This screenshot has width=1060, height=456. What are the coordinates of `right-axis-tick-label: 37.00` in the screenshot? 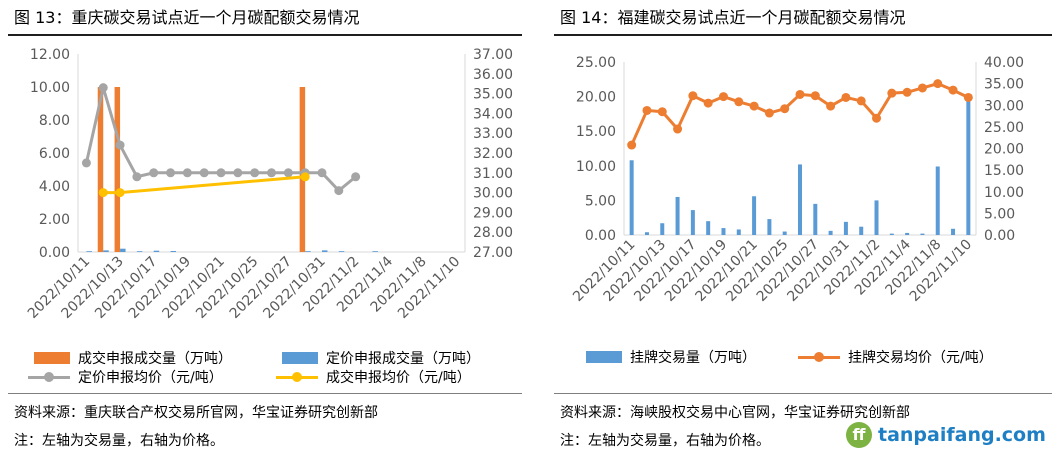 It's located at (493, 55).